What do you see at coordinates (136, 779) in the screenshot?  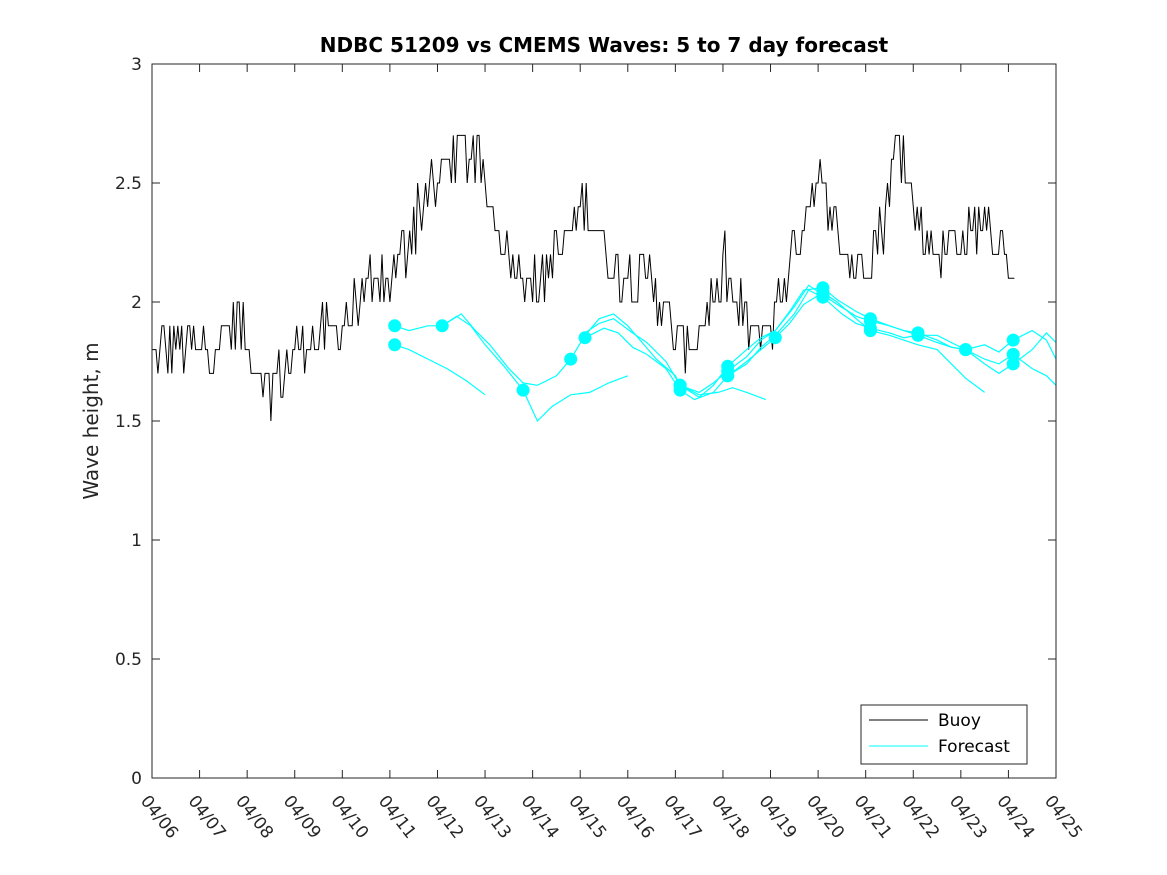 I see `y-tick-label: 0` at bounding box center [136, 779].